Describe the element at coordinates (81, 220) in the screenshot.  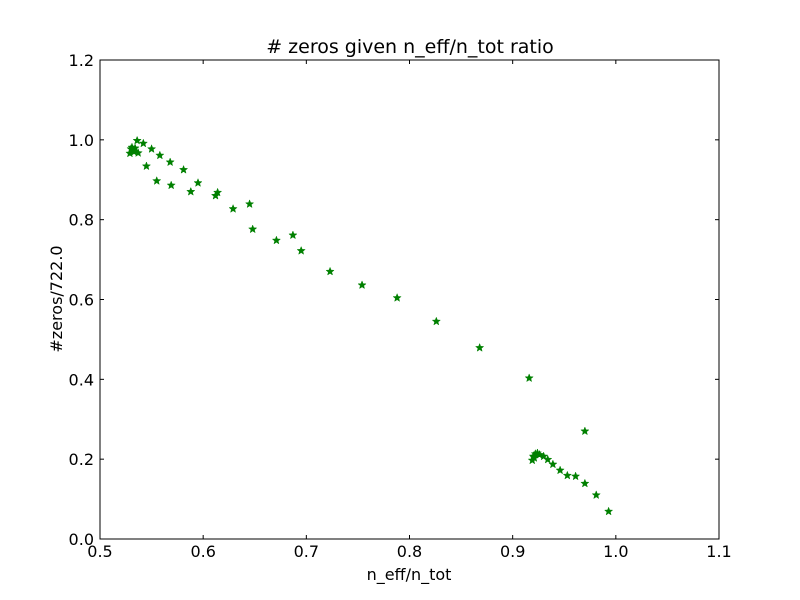
I see `y-tick-label: 0.8` at that location.